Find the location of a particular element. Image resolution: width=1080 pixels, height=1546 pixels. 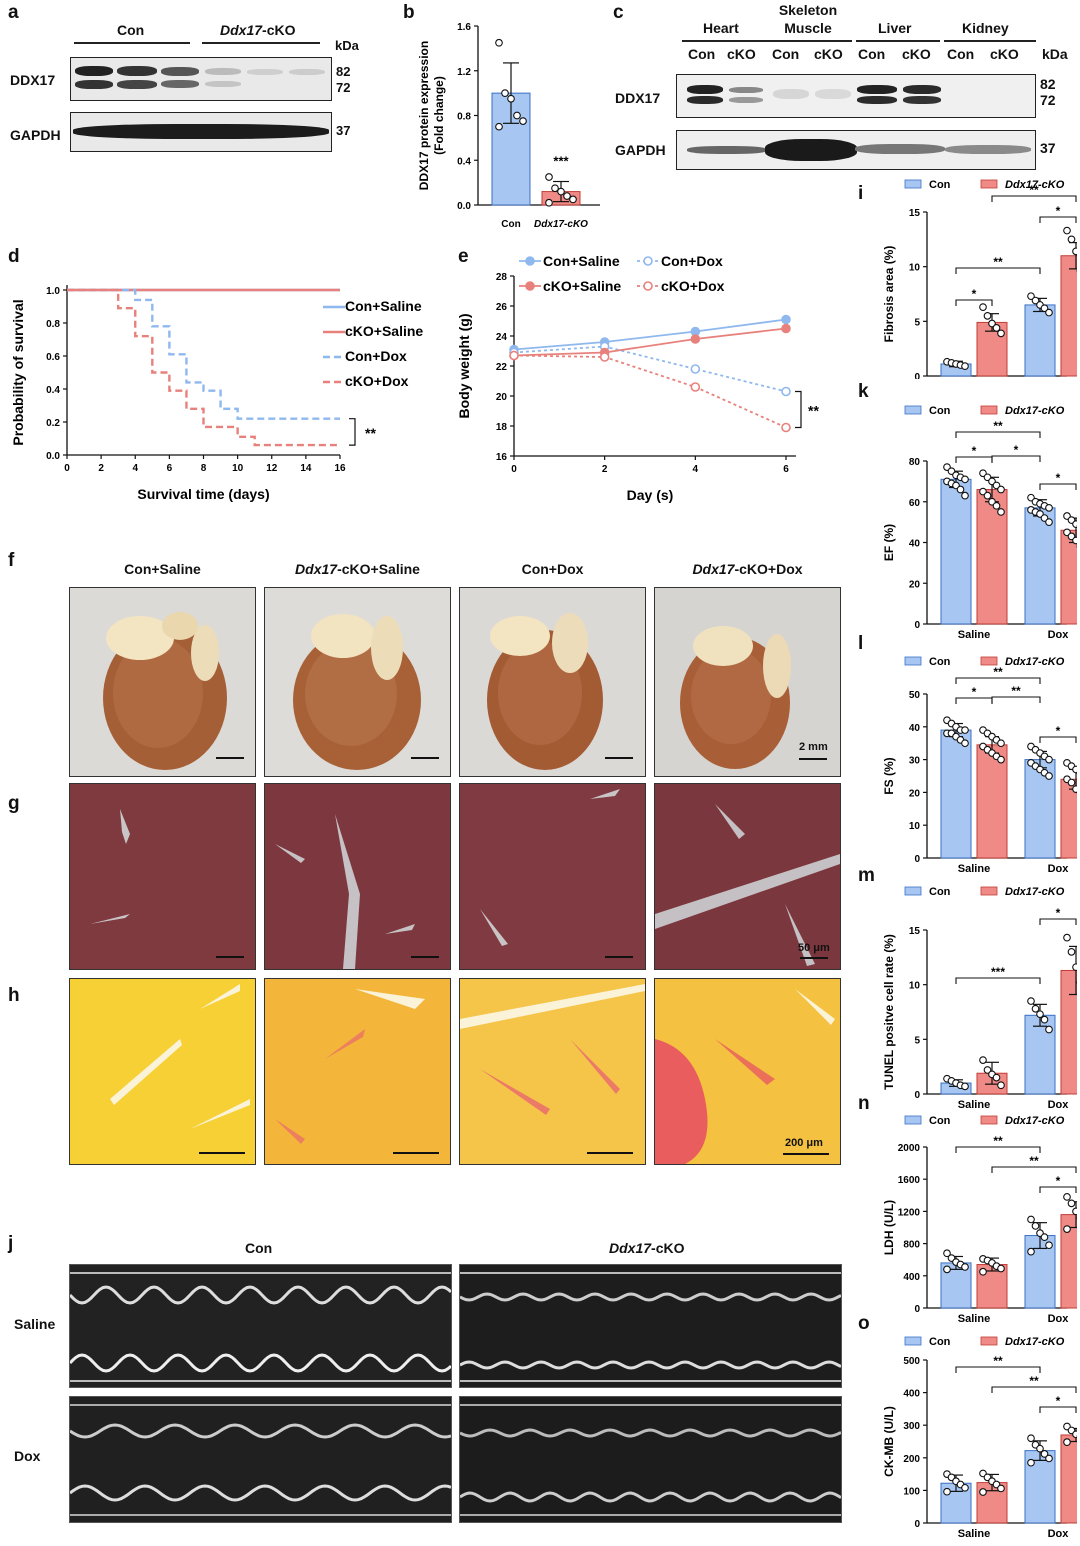

tissue-kidney: Kidney is located at coordinates (985, 28).